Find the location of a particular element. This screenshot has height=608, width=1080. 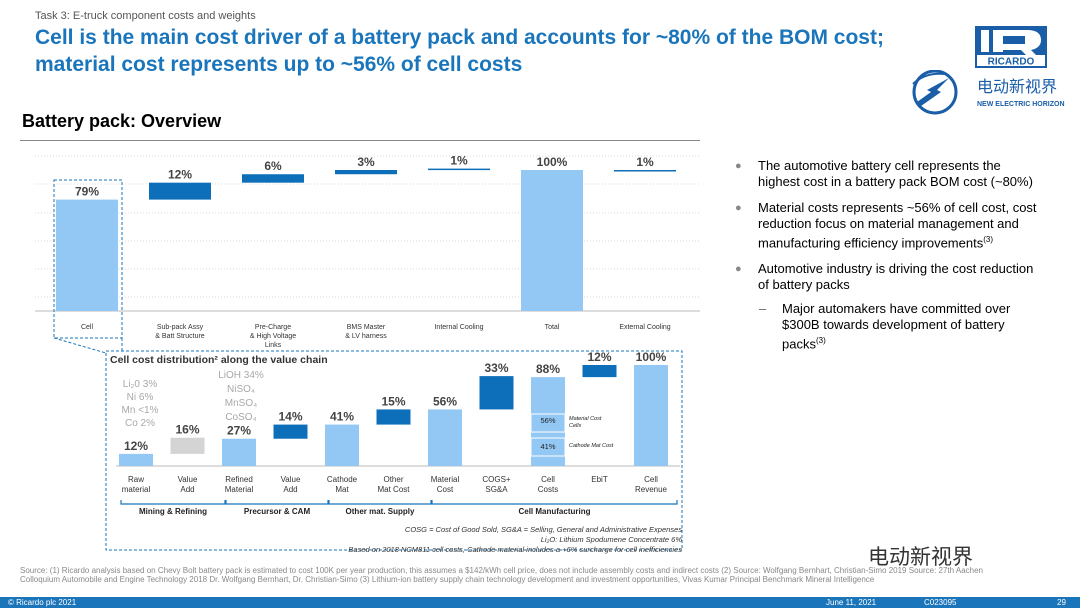

cell-cost-category-label: Raw is located at coordinates (136, 479).